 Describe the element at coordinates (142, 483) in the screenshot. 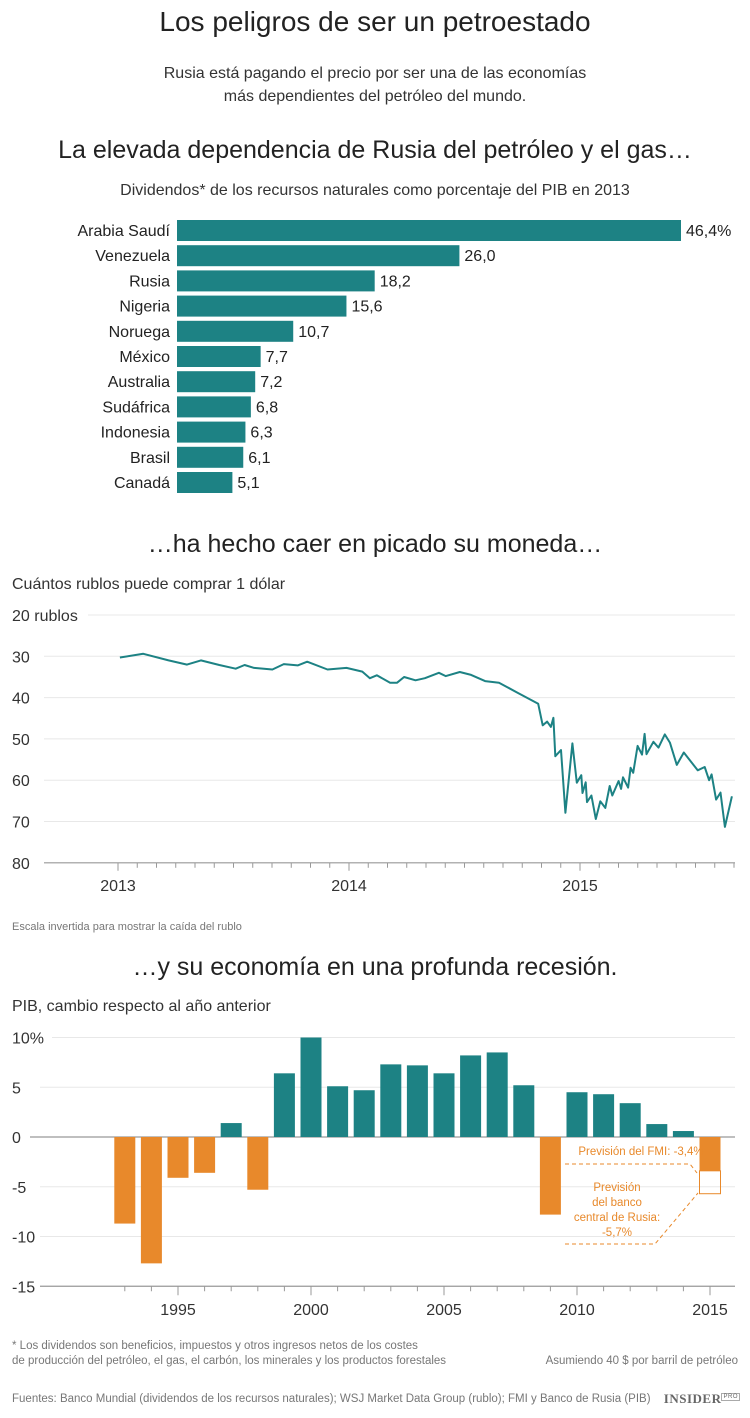

I see `country-label: Canadá` at that location.